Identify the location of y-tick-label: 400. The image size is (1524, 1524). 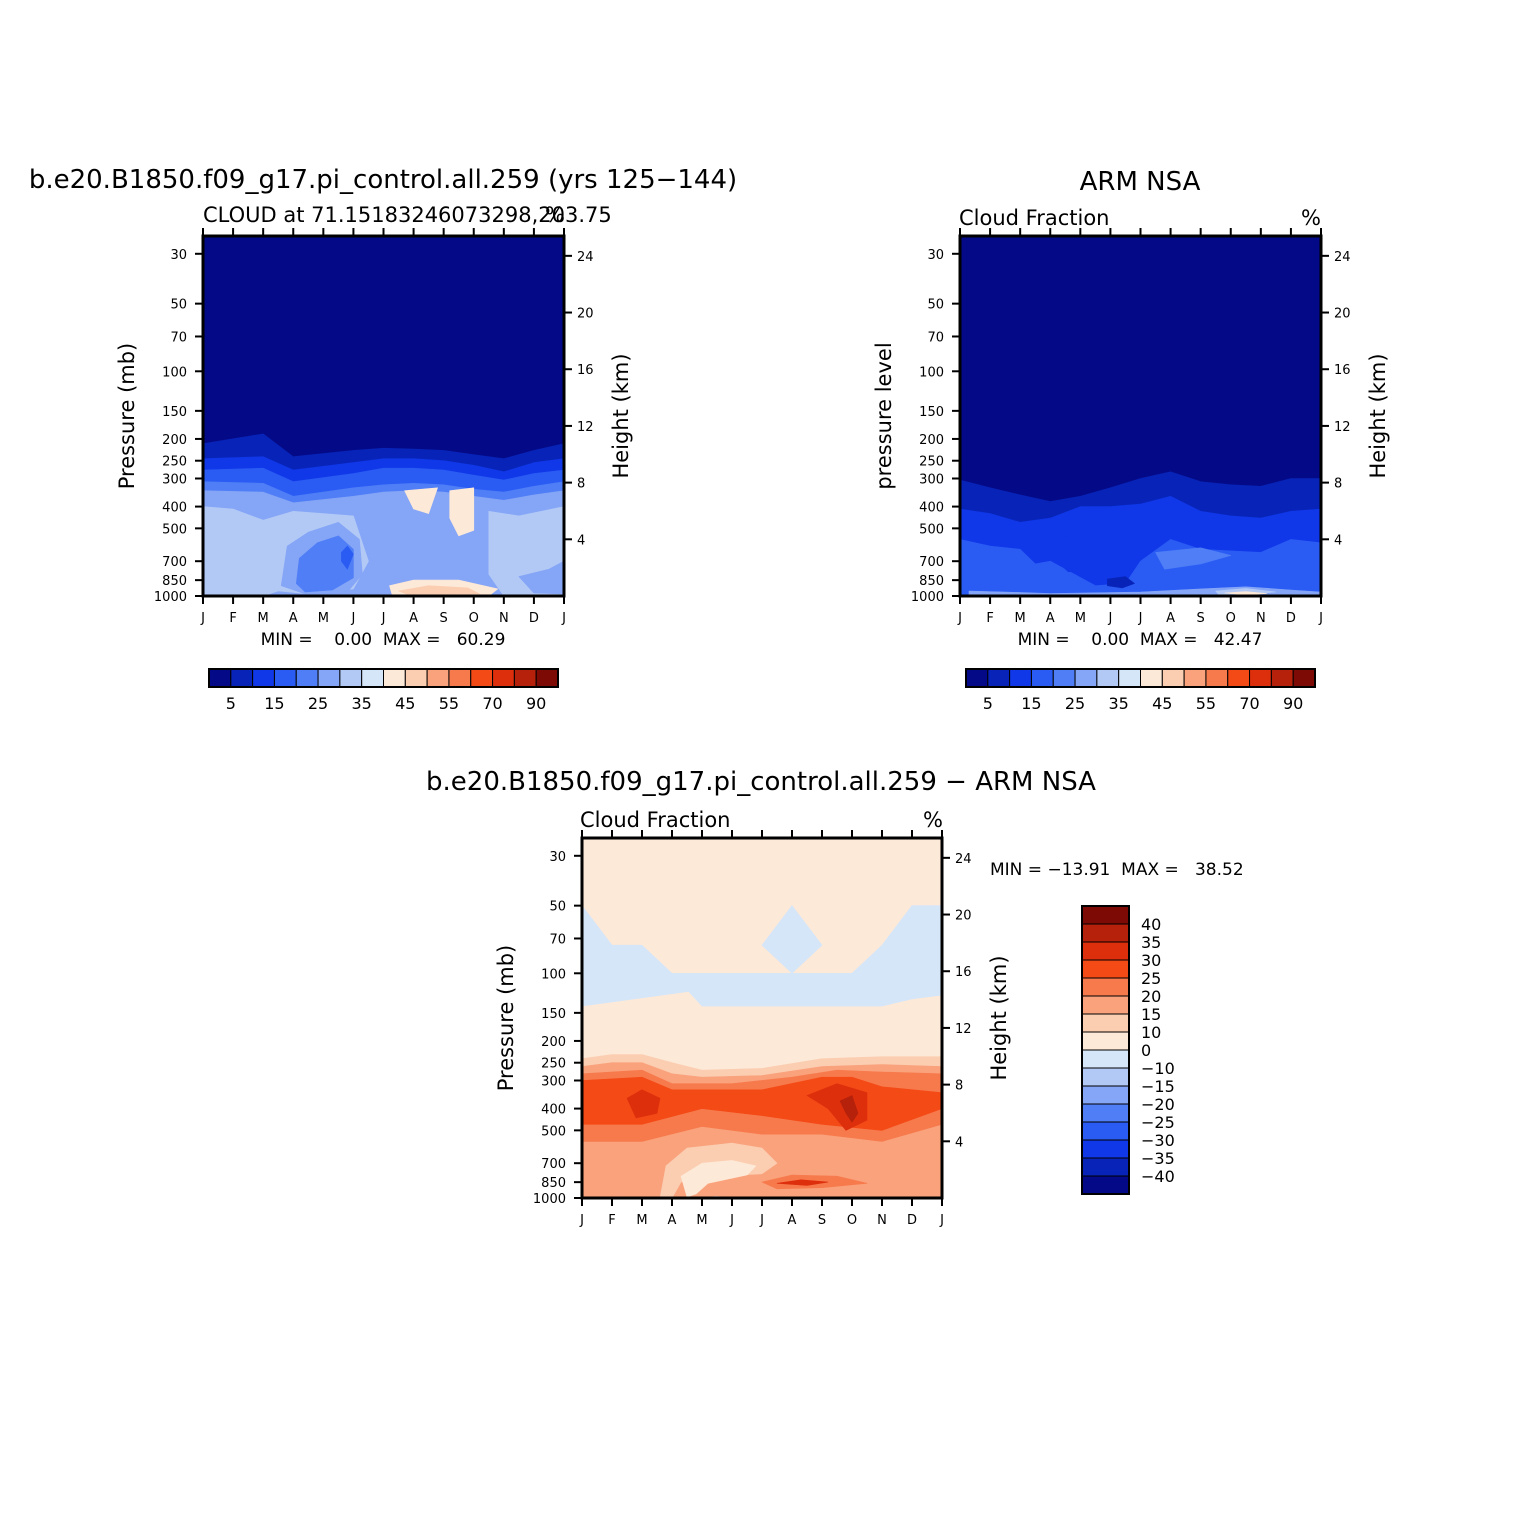
(931, 508).